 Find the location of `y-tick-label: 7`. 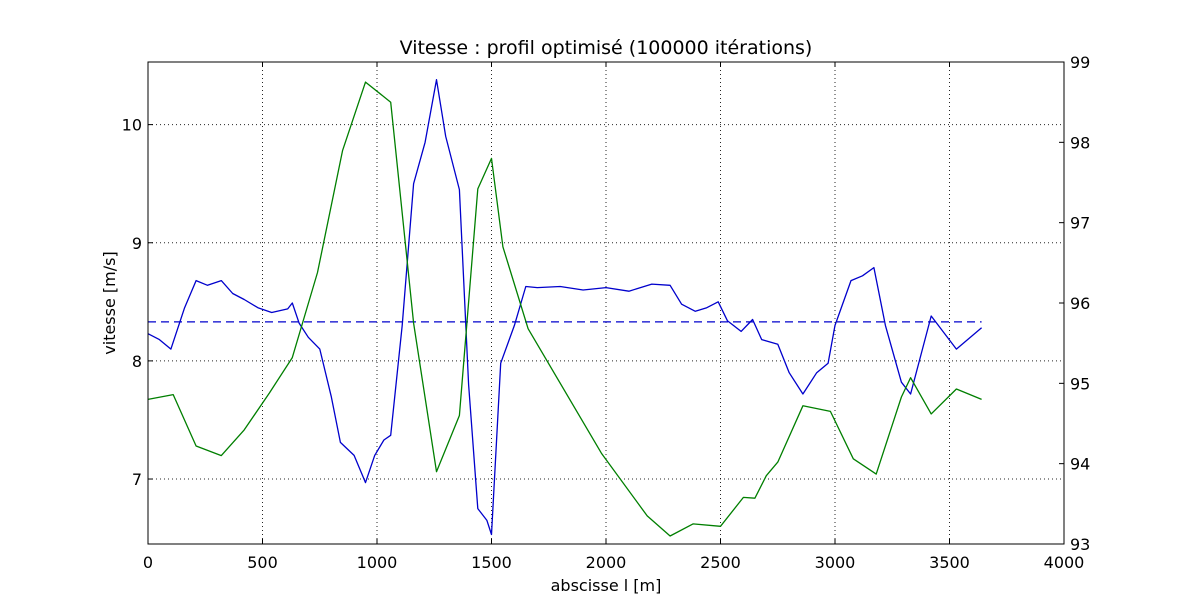

y-tick-label: 7 is located at coordinates (137, 479).